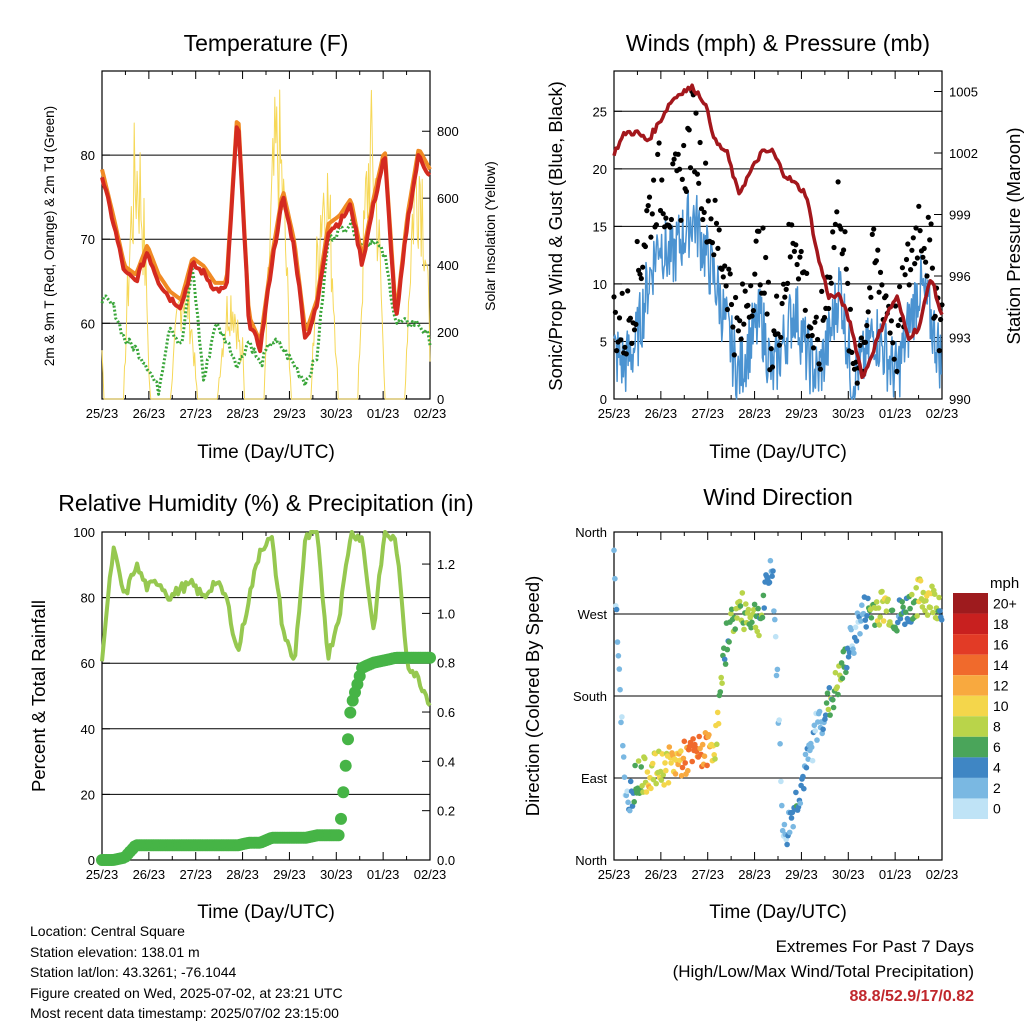  I want to click on x-tick-label: 26/23, so click(149, 874).